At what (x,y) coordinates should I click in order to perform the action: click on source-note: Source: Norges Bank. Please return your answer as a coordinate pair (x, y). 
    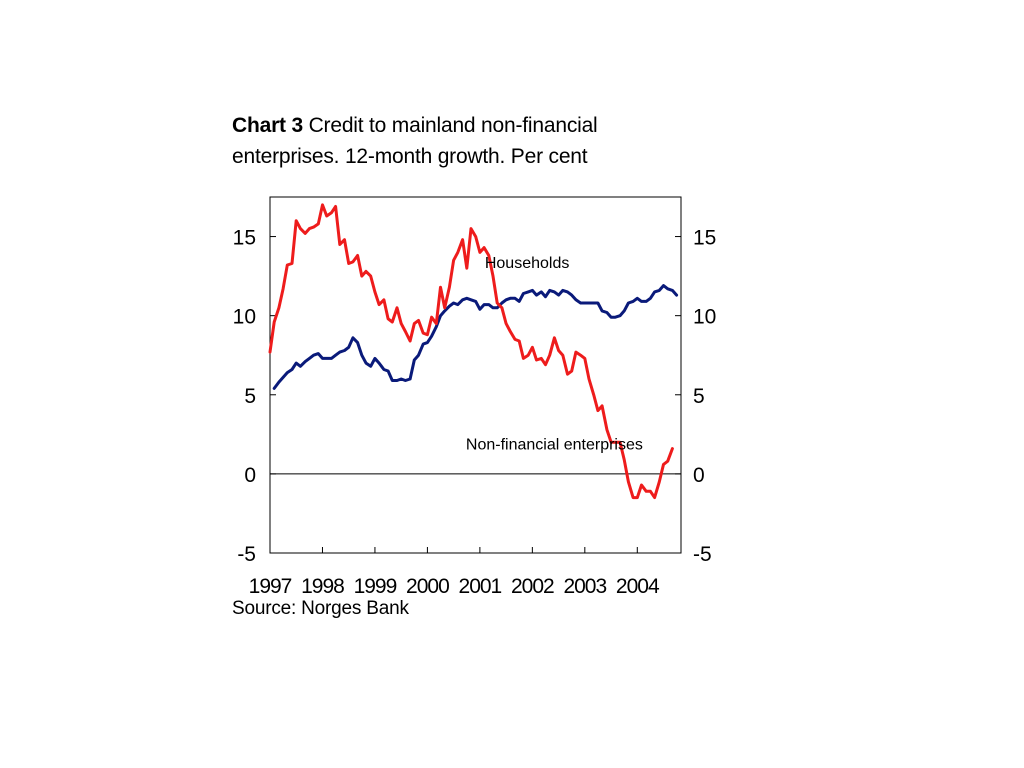
    Looking at the image, I should click on (320, 608).